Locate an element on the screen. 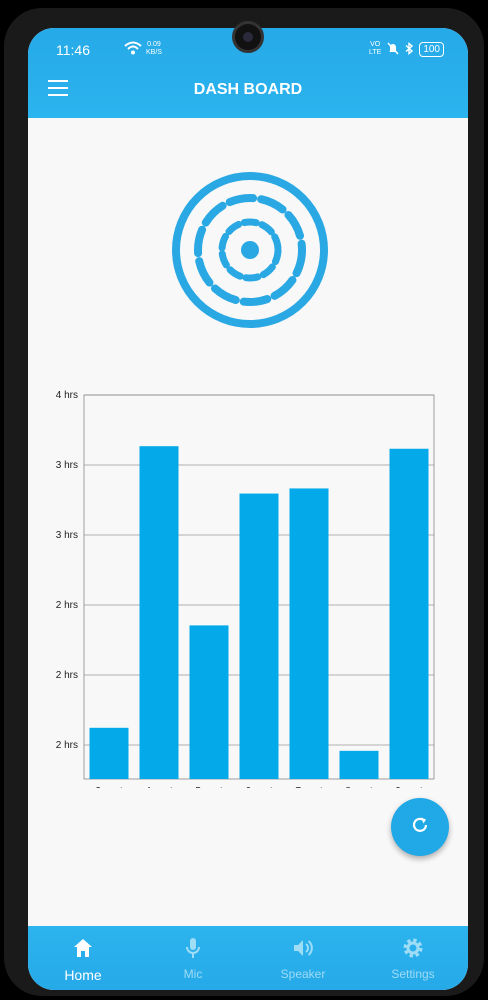 This screenshot has height=1000, width=488. nav-settings: Settings is located at coordinates (413, 958).